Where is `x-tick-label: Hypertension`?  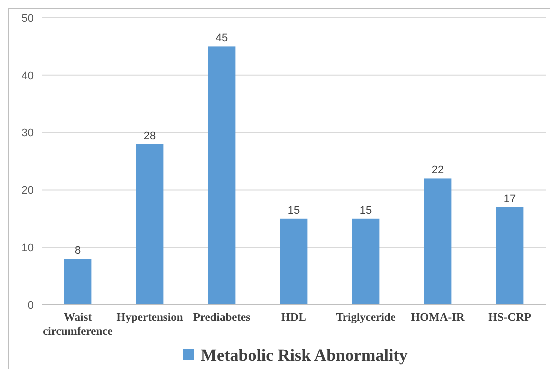 x-tick-label: Hypertension is located at coordinates (150, 318).